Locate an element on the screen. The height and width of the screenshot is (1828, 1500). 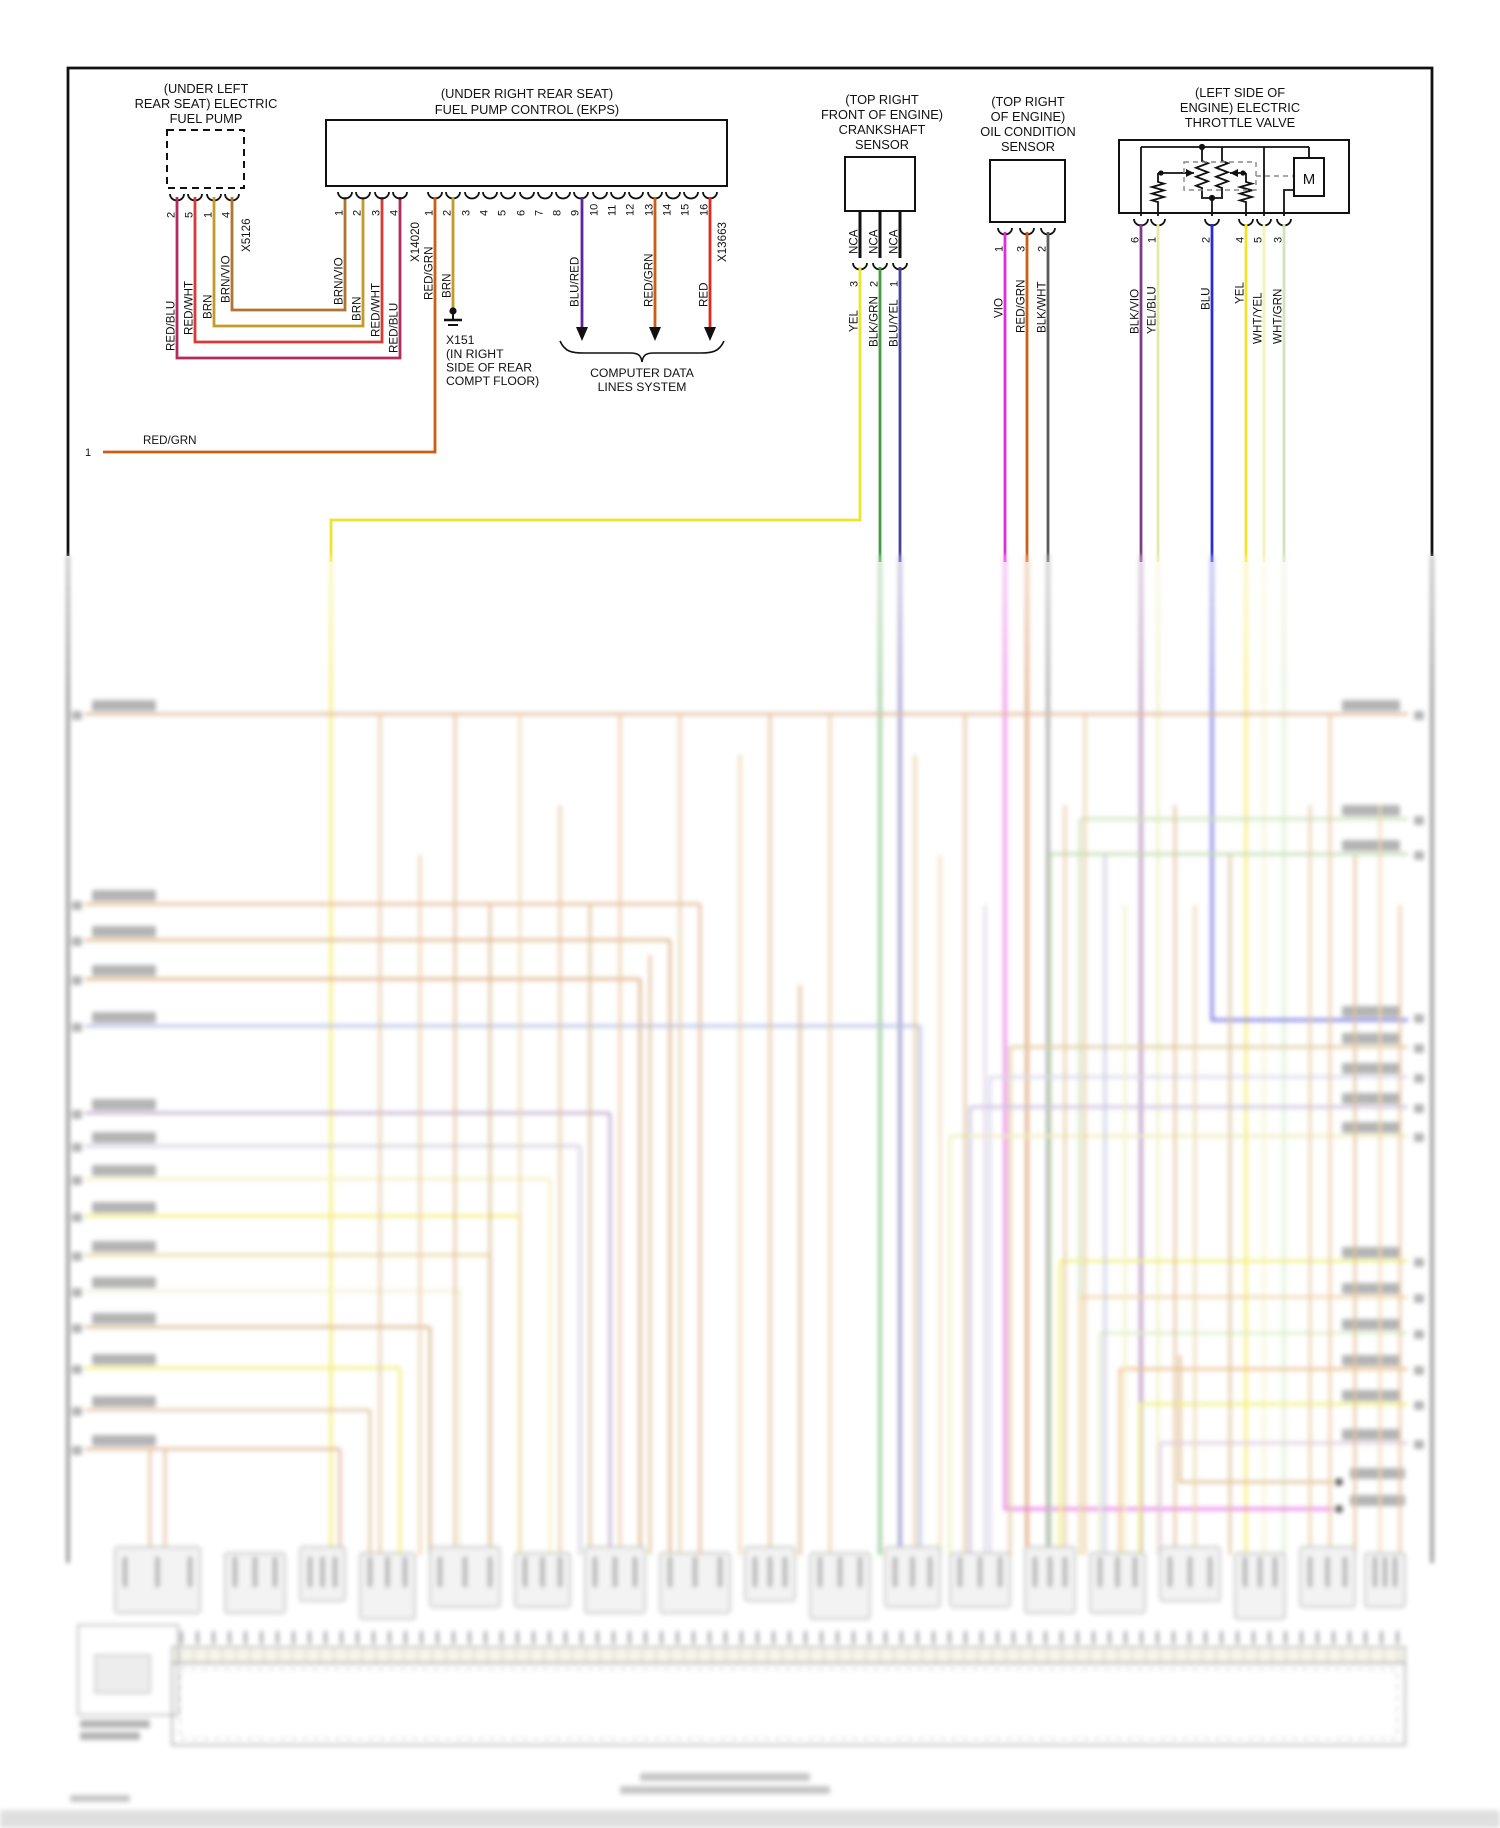
wire-color-label: BLK/GRN is located at coordinates (874, 321).